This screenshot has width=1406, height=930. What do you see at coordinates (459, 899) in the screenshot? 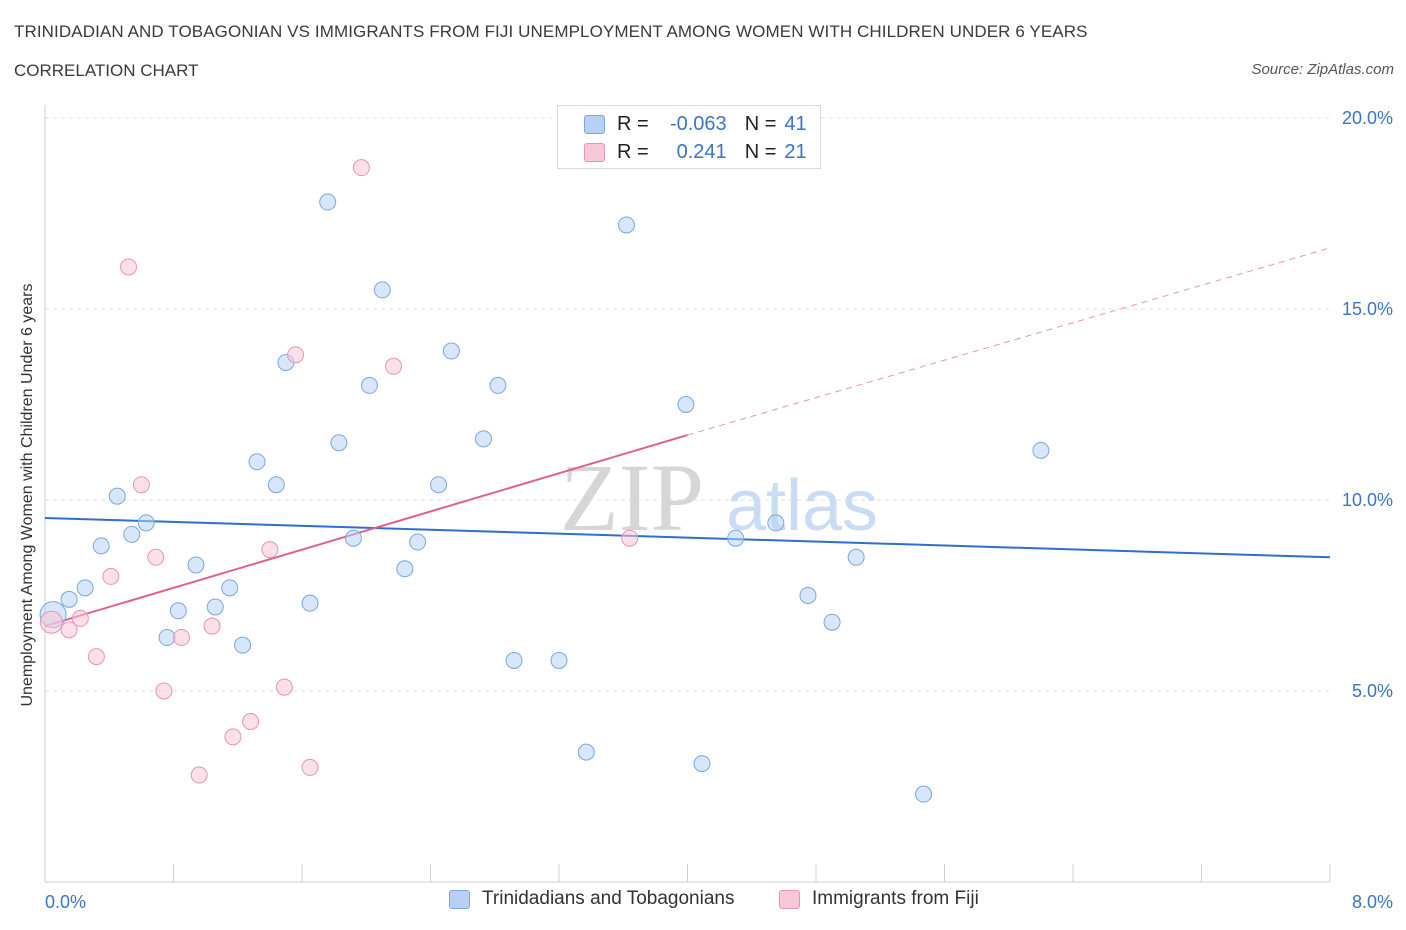
I see `legend-swatch-series1` at bounding box center [459, 899].